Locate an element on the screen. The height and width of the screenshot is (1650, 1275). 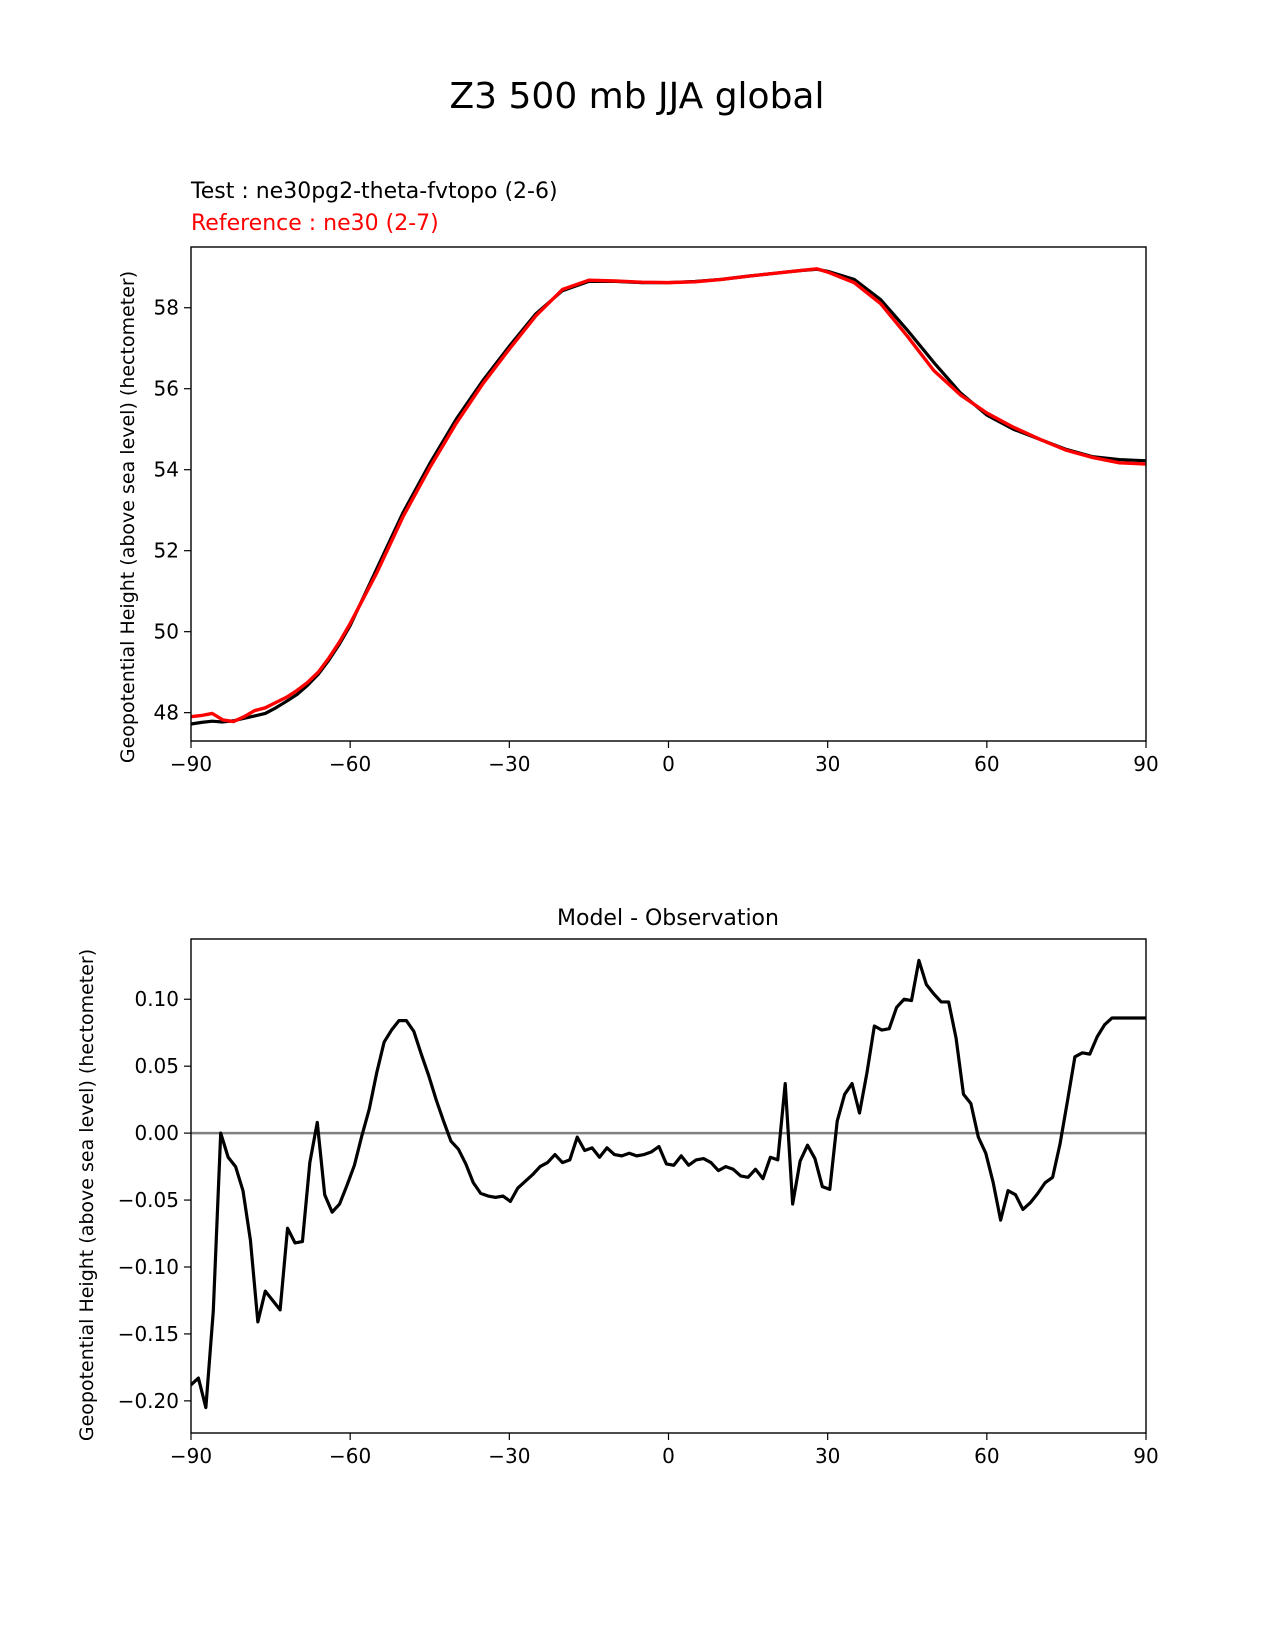
bottom-y-tick-label: −0.10 is located at coordinates (148, 1267).